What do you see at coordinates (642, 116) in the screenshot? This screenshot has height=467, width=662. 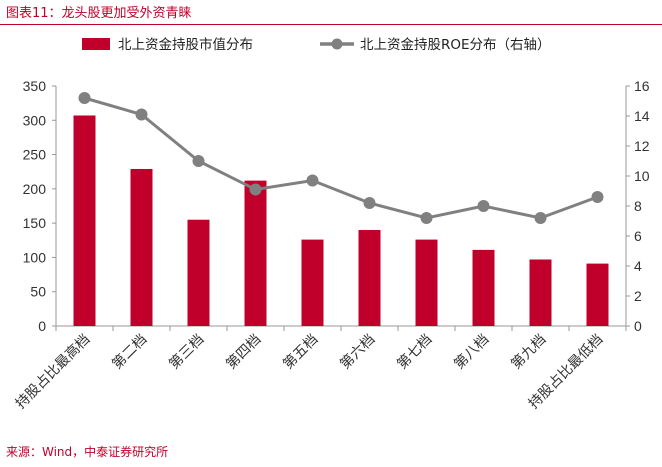 I see `y-right-tick-label: 14` at bounding box center [642, 116].